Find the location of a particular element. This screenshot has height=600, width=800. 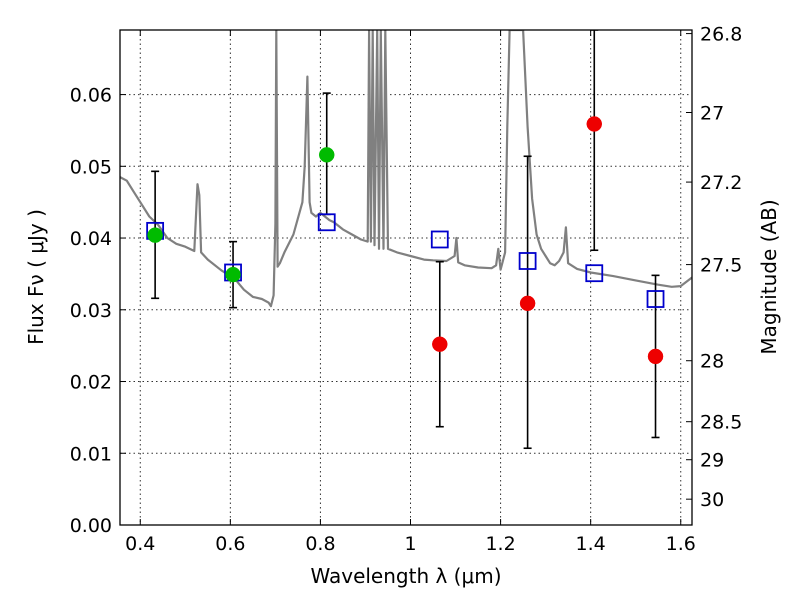

y2-tick-label: 28 is located at coordinates (712, 362).